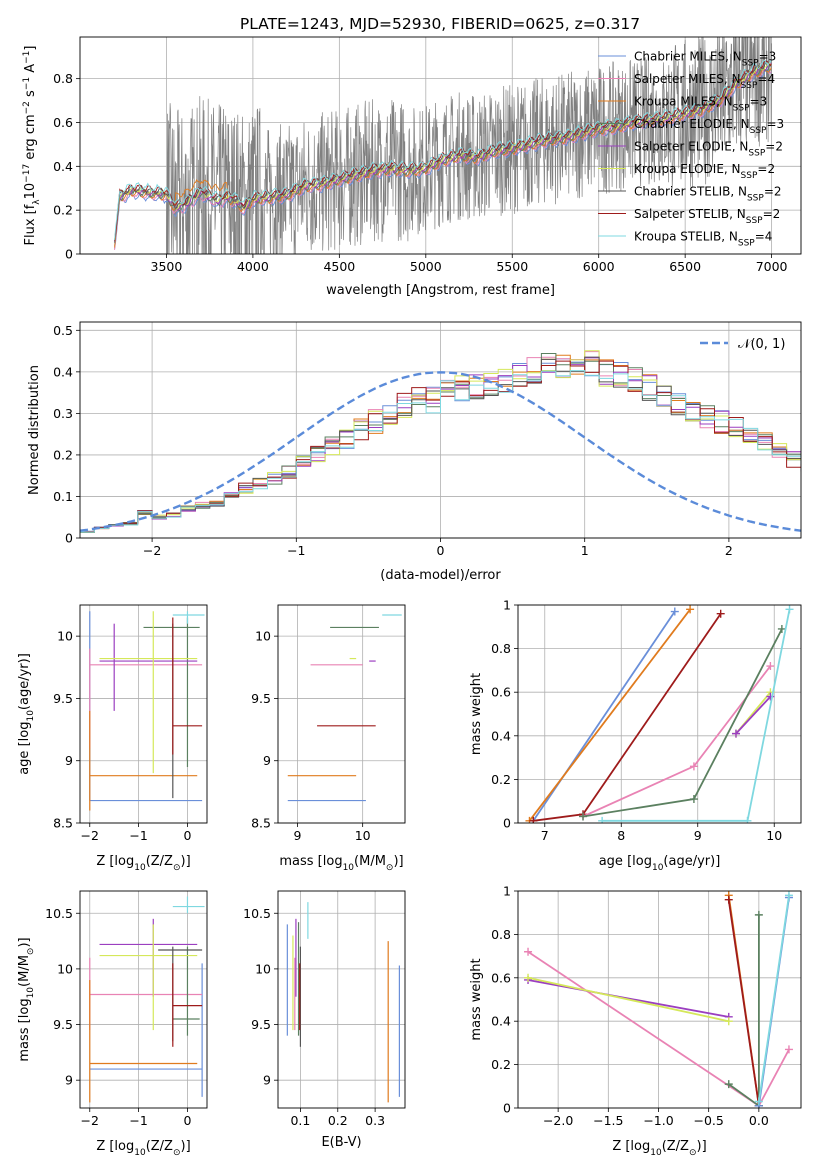 The image size is (819, 1170). What do you see at coordinates (700, 104) in the screenshot?
I see `legend-entry: Kroupa MILES, NSSP=3` at bounding box center [700, 104].